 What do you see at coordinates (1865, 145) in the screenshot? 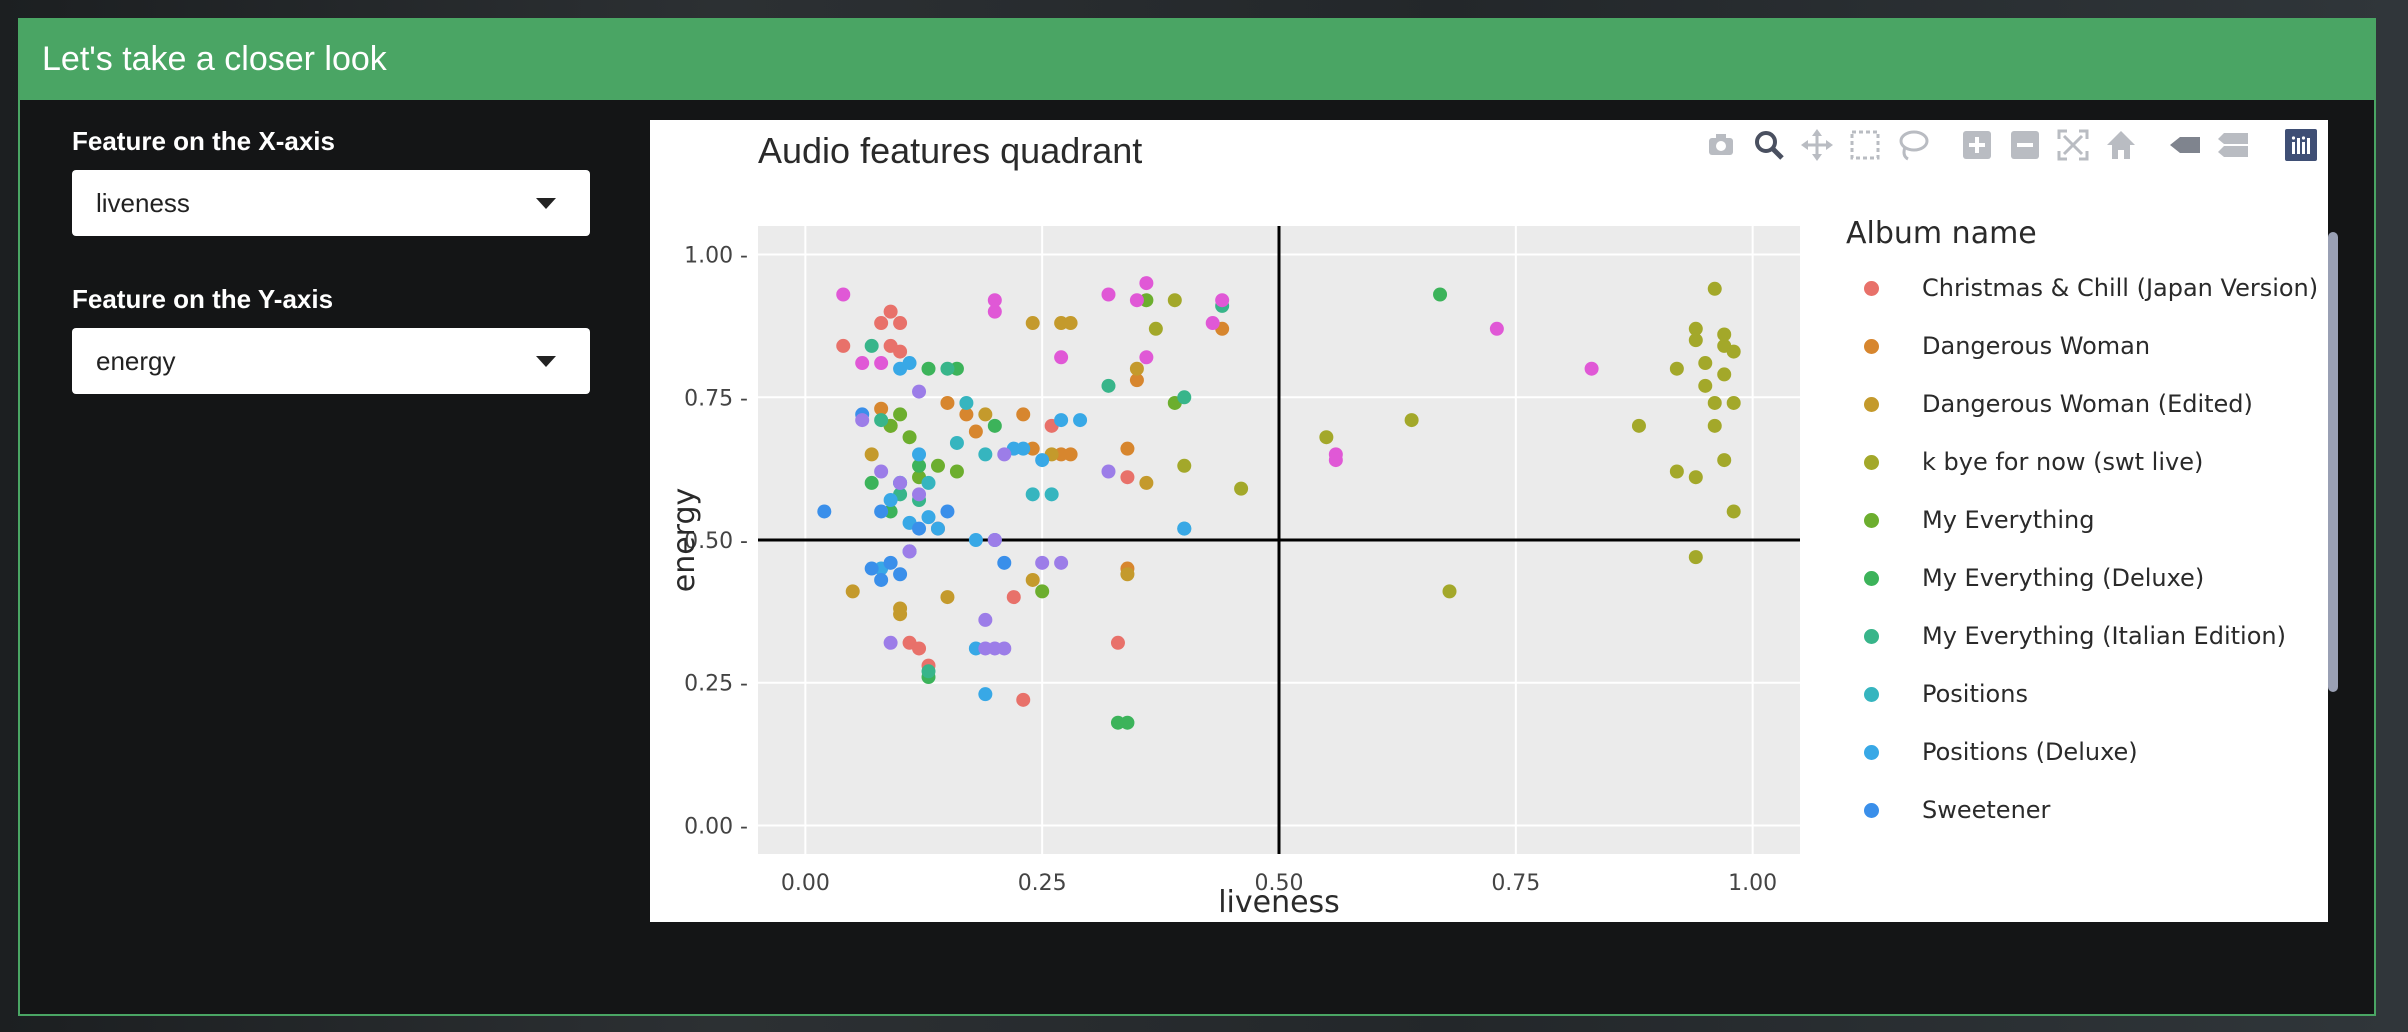
I see `box-select-icon` at bounding box center [1865, 145].